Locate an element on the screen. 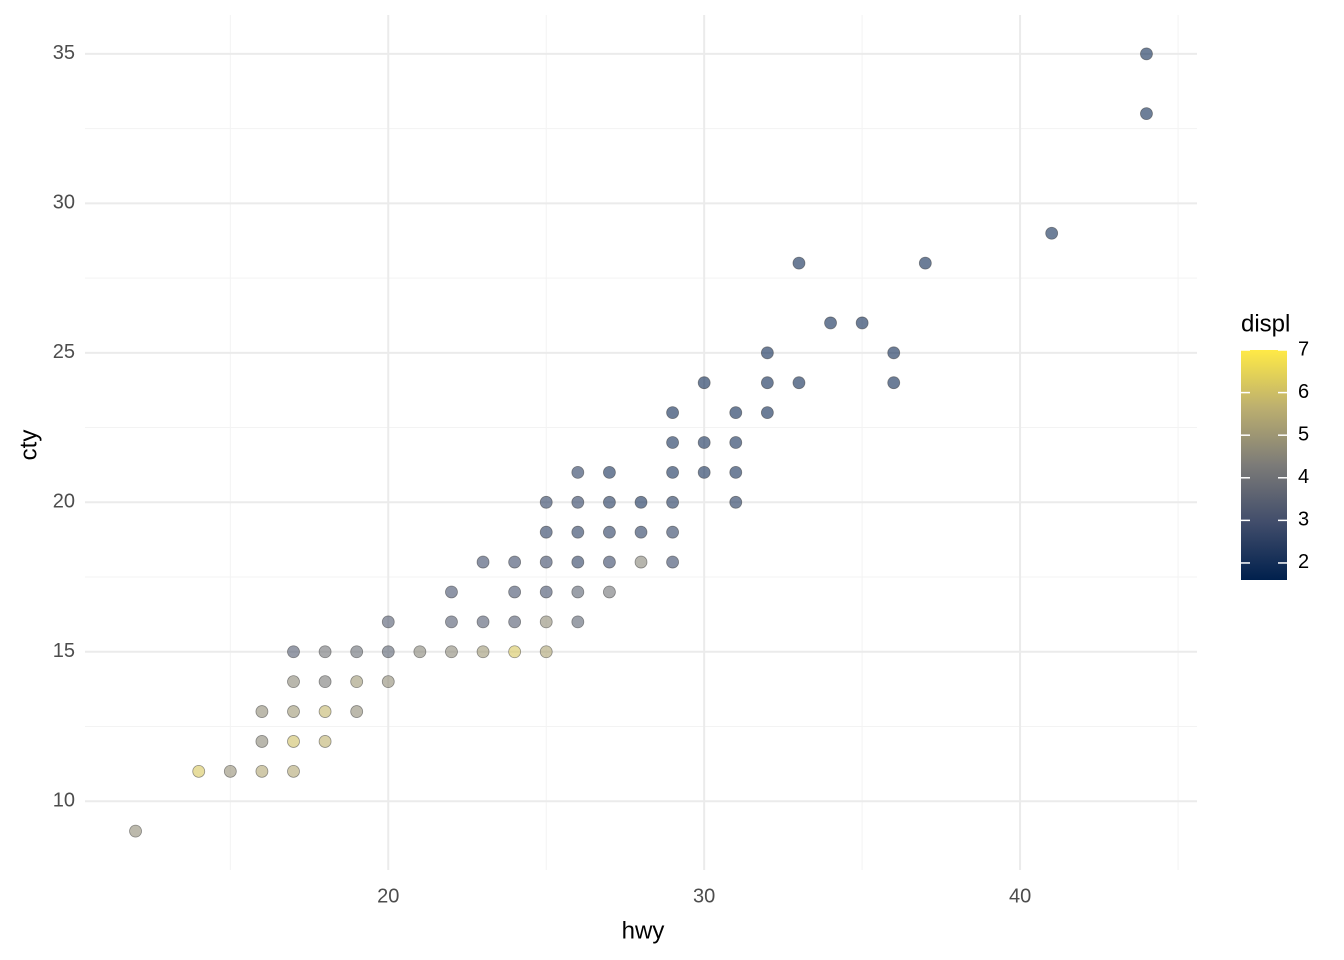 The width and height of the screenshot is (1344, 960). x-axis-label: hwy is located at coordinates (643, 930).